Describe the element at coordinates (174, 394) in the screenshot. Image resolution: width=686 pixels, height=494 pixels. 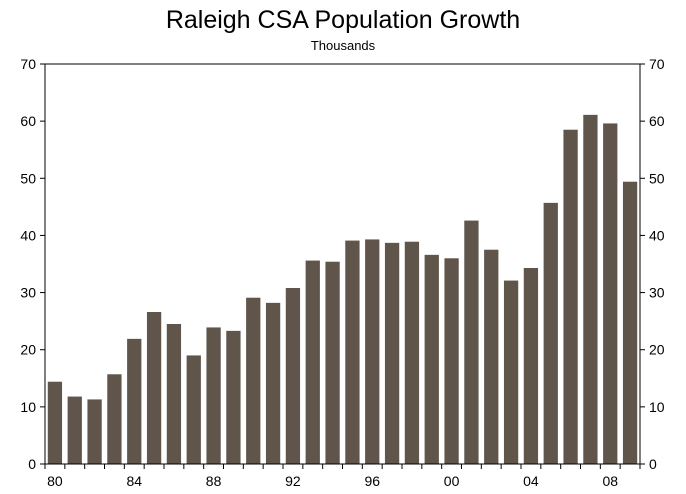
I see `bar-1986` at that location.